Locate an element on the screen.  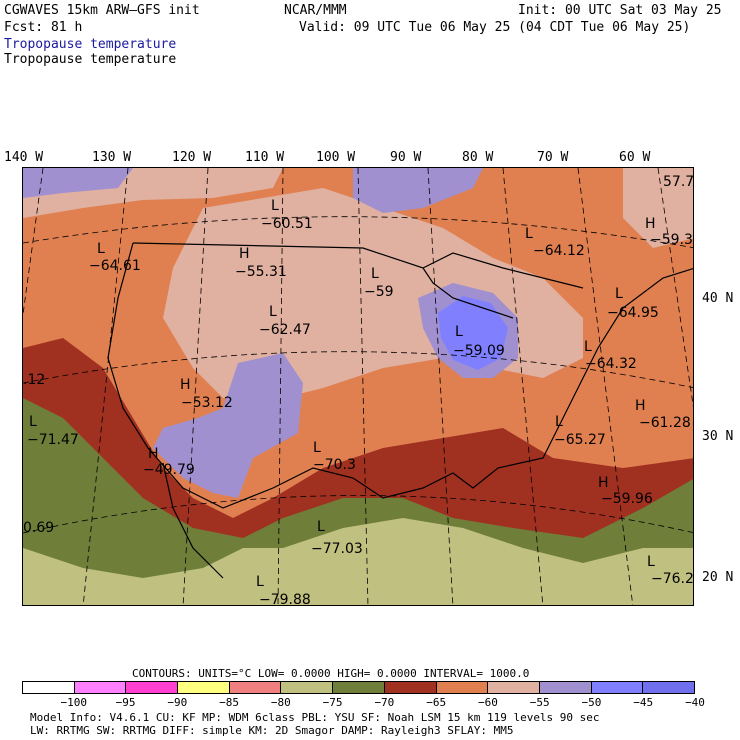
center-value: −59.09 is located at coordinates (479, 351).